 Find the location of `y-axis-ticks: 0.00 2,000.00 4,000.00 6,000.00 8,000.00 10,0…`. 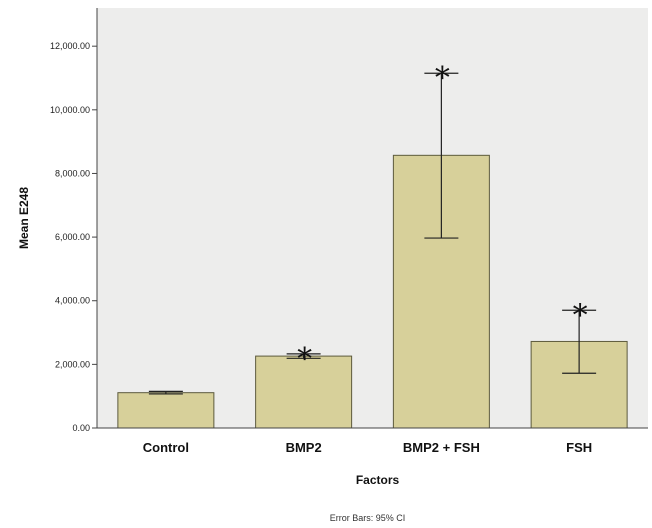

y-axis-ticks: 0.00 2,000.00 4,000.00 6,000.00 8,000.00 10,0… is located at coordinates (73, 237).